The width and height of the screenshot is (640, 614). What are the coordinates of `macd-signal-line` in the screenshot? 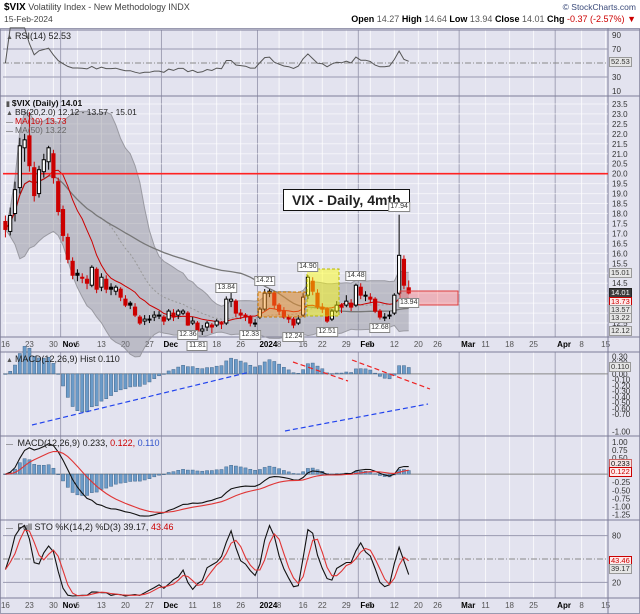 It's located at (207, 481).